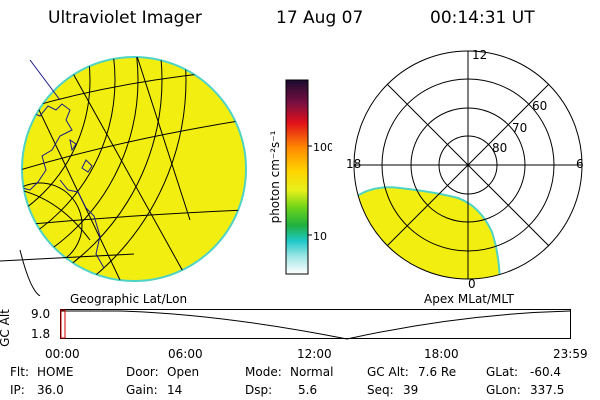 The height and width of the screenshot is (400, 600). Describe the element at coordinates (499, 148) in the screenshot. I see `mlat-label-80: 80` at that location.